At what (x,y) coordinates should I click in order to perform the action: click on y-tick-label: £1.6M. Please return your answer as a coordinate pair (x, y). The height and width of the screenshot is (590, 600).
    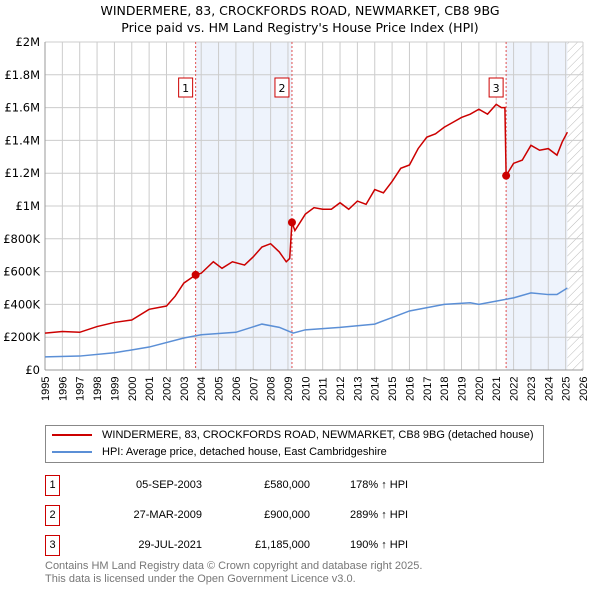
    Looking at the image, I should click on (22, 108).